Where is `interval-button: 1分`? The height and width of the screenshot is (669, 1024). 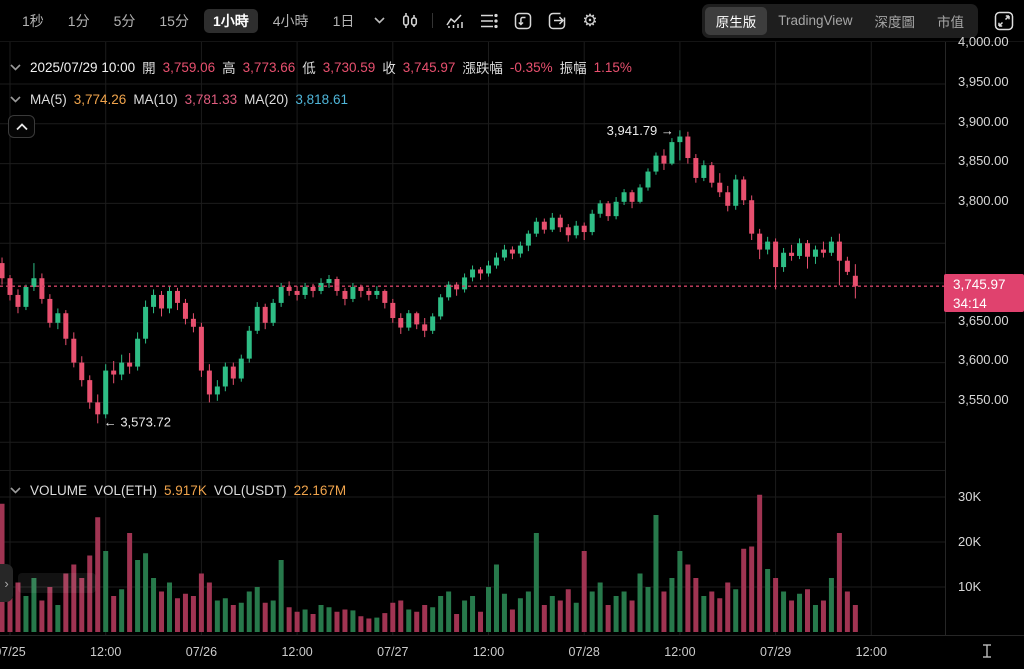 interval-button: 1分 is located at coordinates (78, 20).